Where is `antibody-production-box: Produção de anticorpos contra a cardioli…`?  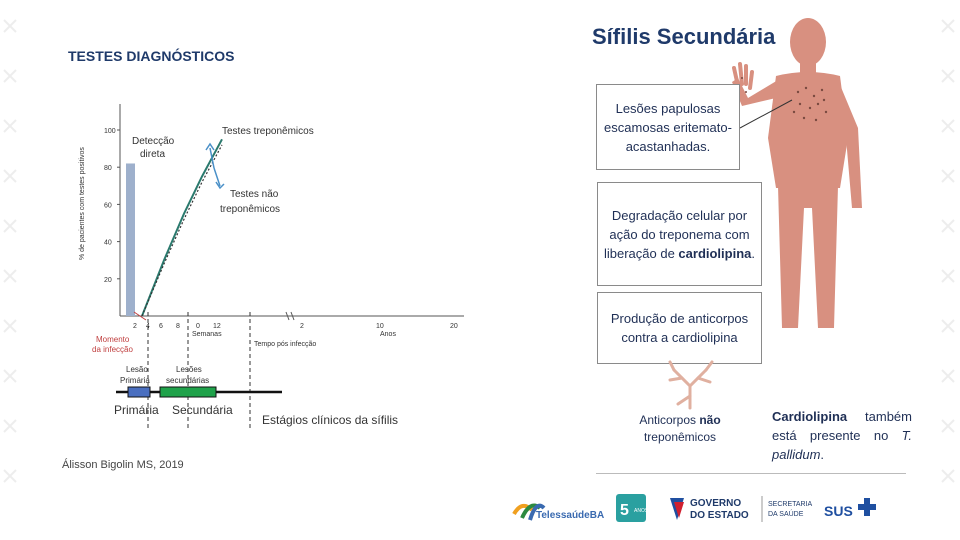 antibody-production-box: Produção de anticorpos contra a cardioli… is located at coordinates (679, 328).